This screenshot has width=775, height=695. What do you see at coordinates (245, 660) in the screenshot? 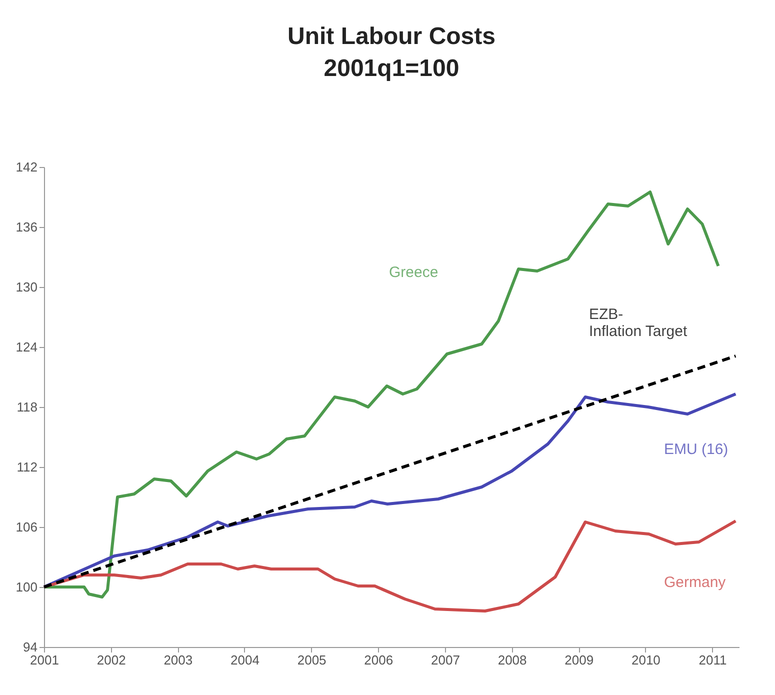
I see `x-tick-label: 2004` at bounding box center [245, 660].